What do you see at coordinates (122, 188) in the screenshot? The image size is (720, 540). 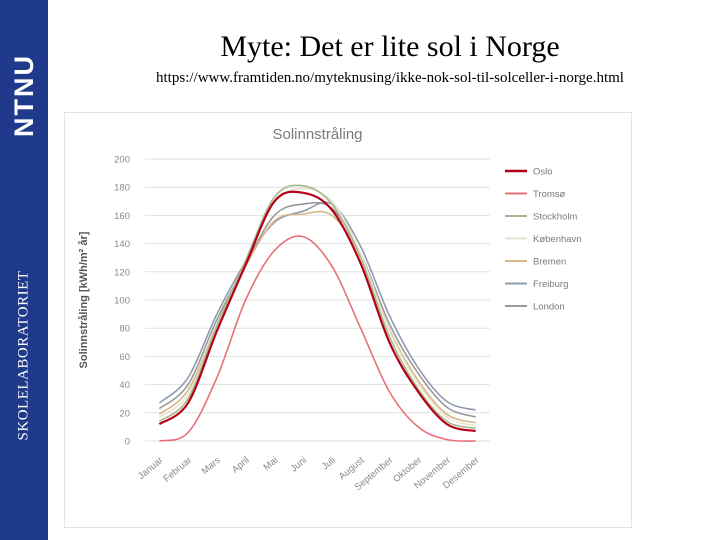 I see `y-tick-label: 180` at bounding box center [122, 188].